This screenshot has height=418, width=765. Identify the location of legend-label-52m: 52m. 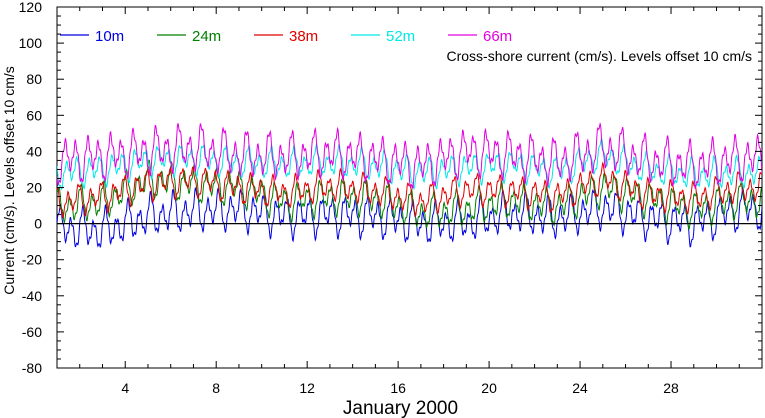
(400, 36).